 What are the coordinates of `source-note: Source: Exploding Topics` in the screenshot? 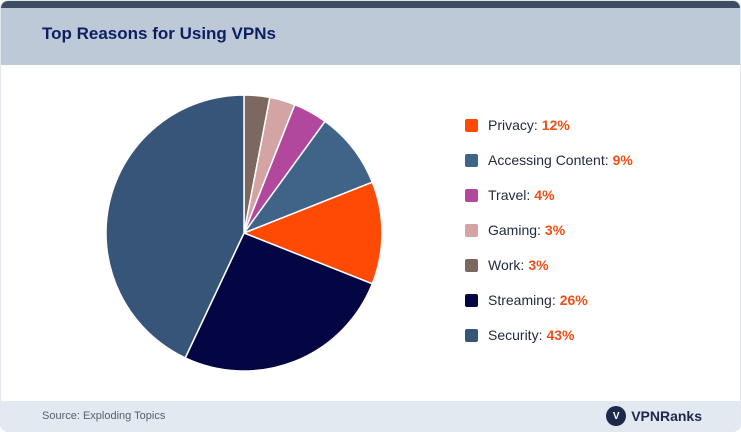 It's located at (104, 416).